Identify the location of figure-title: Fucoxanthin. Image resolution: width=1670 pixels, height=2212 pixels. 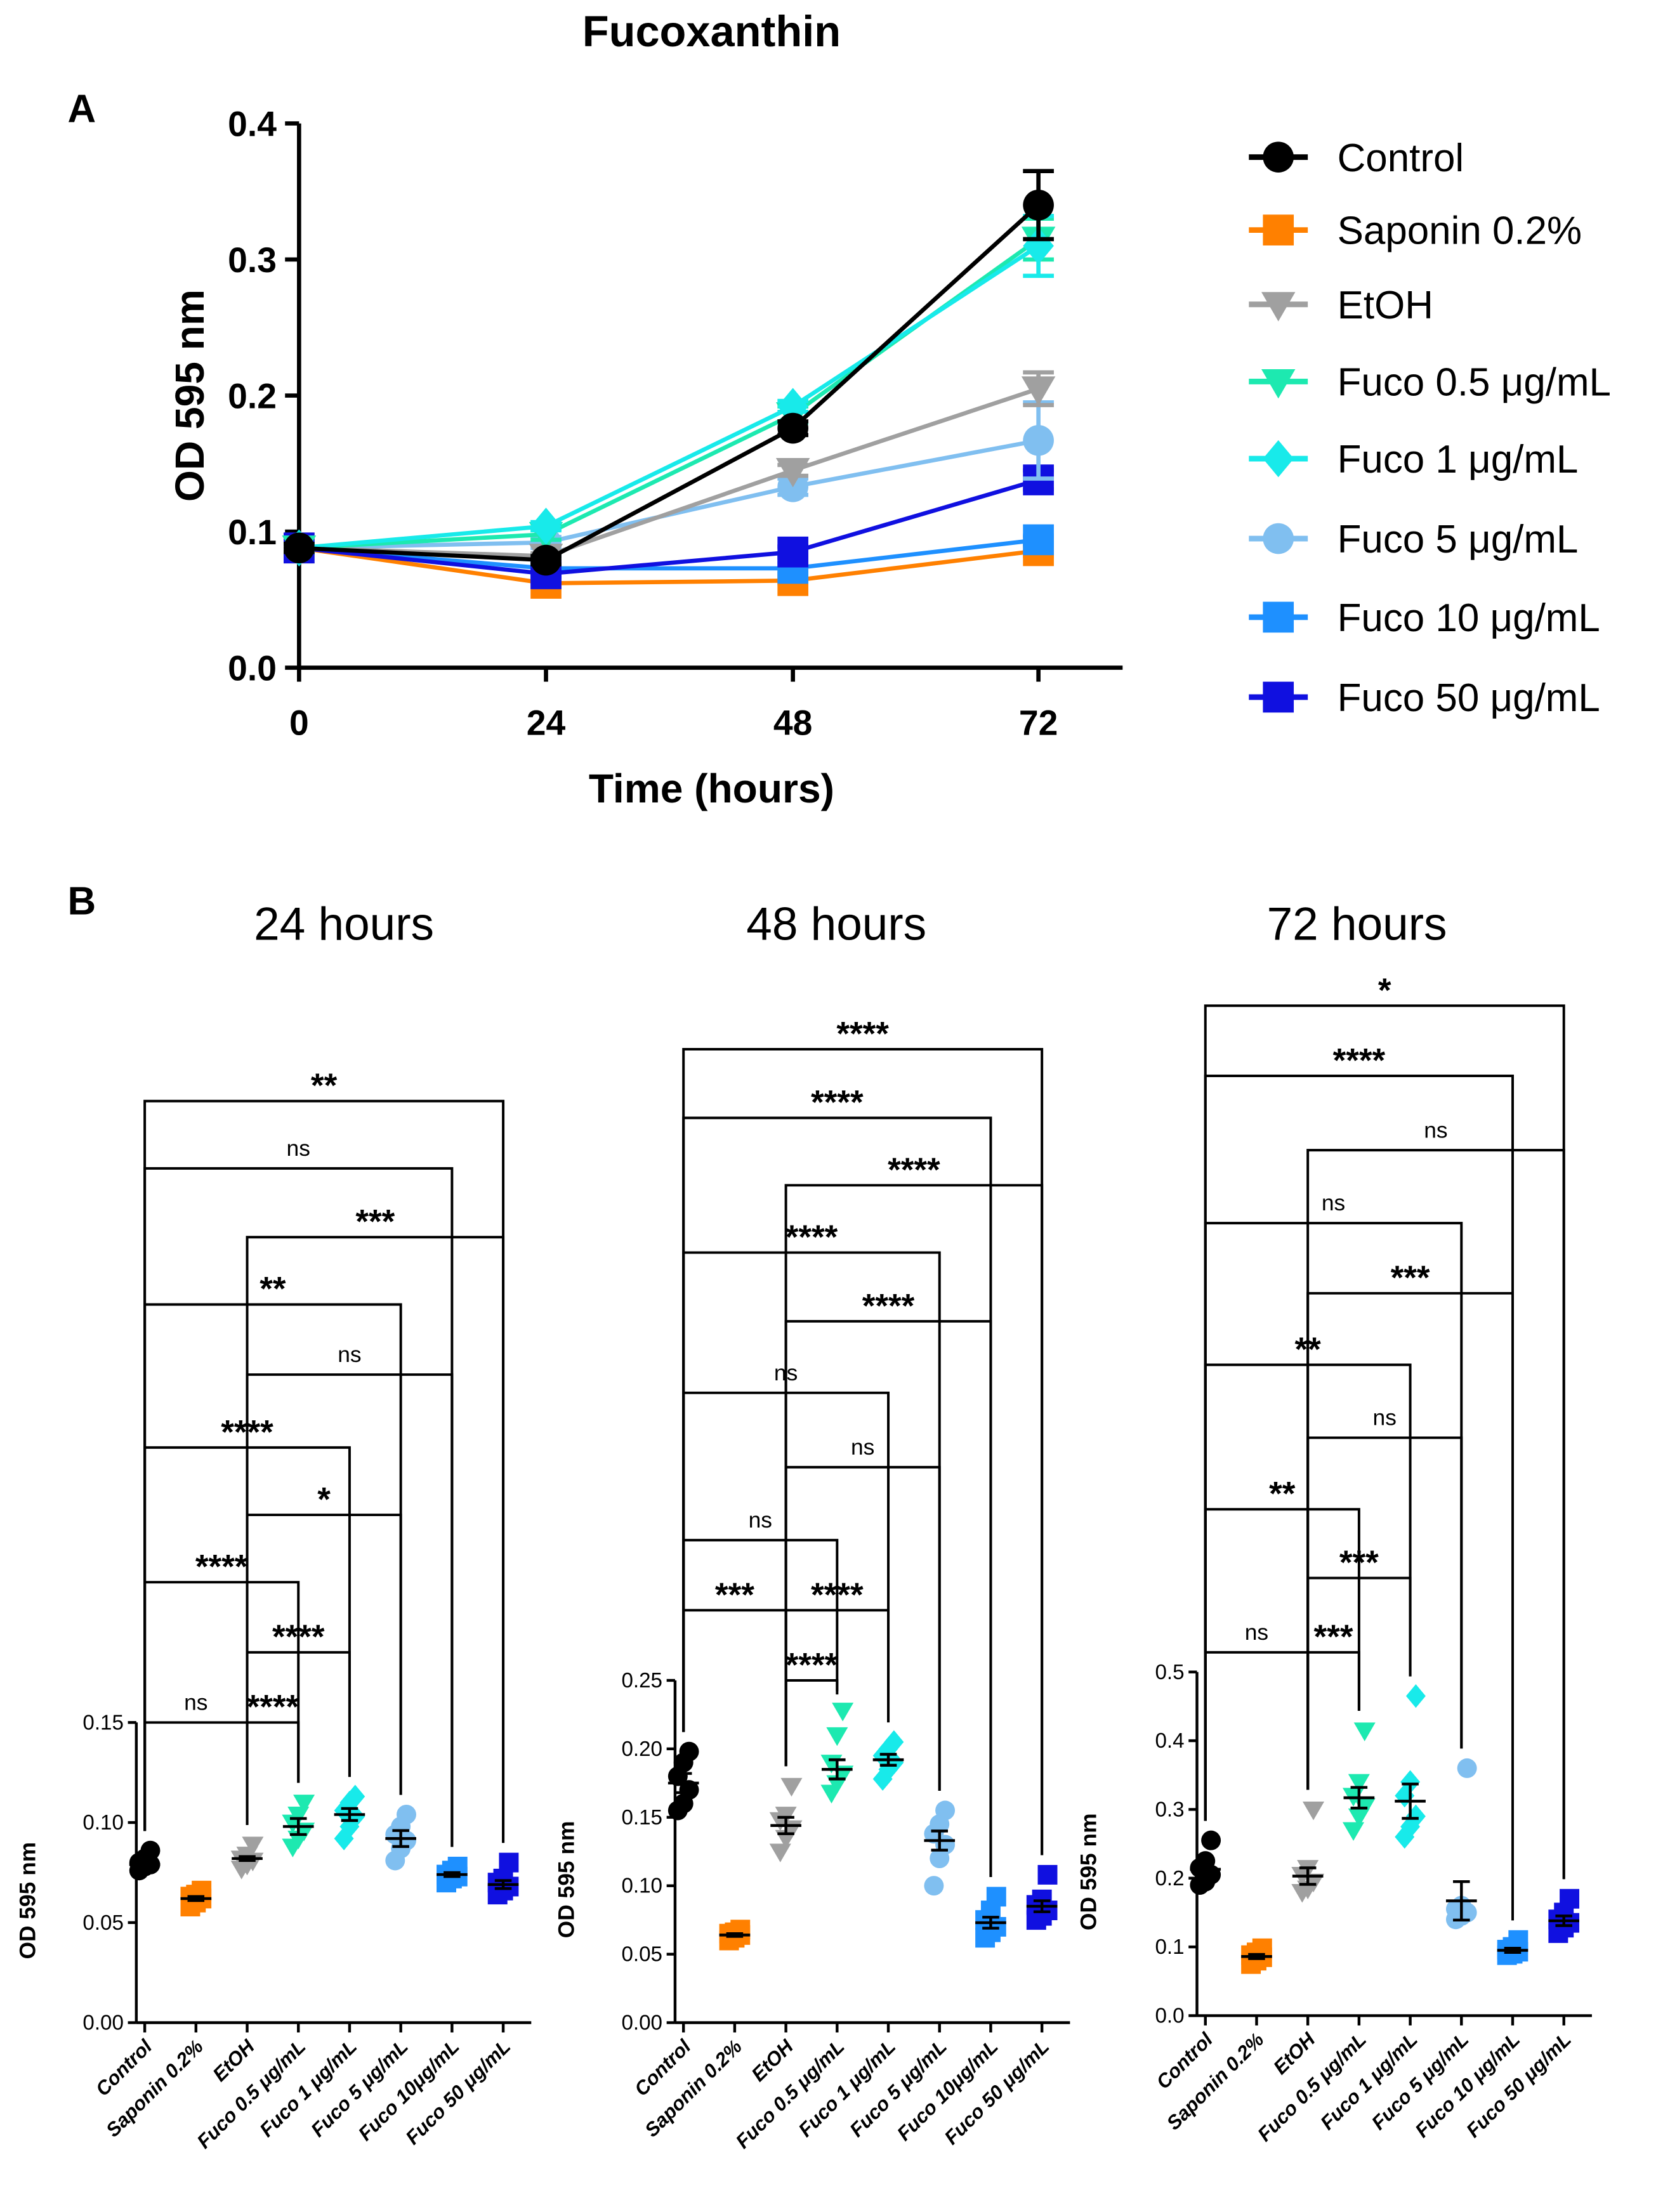
(711, 31).